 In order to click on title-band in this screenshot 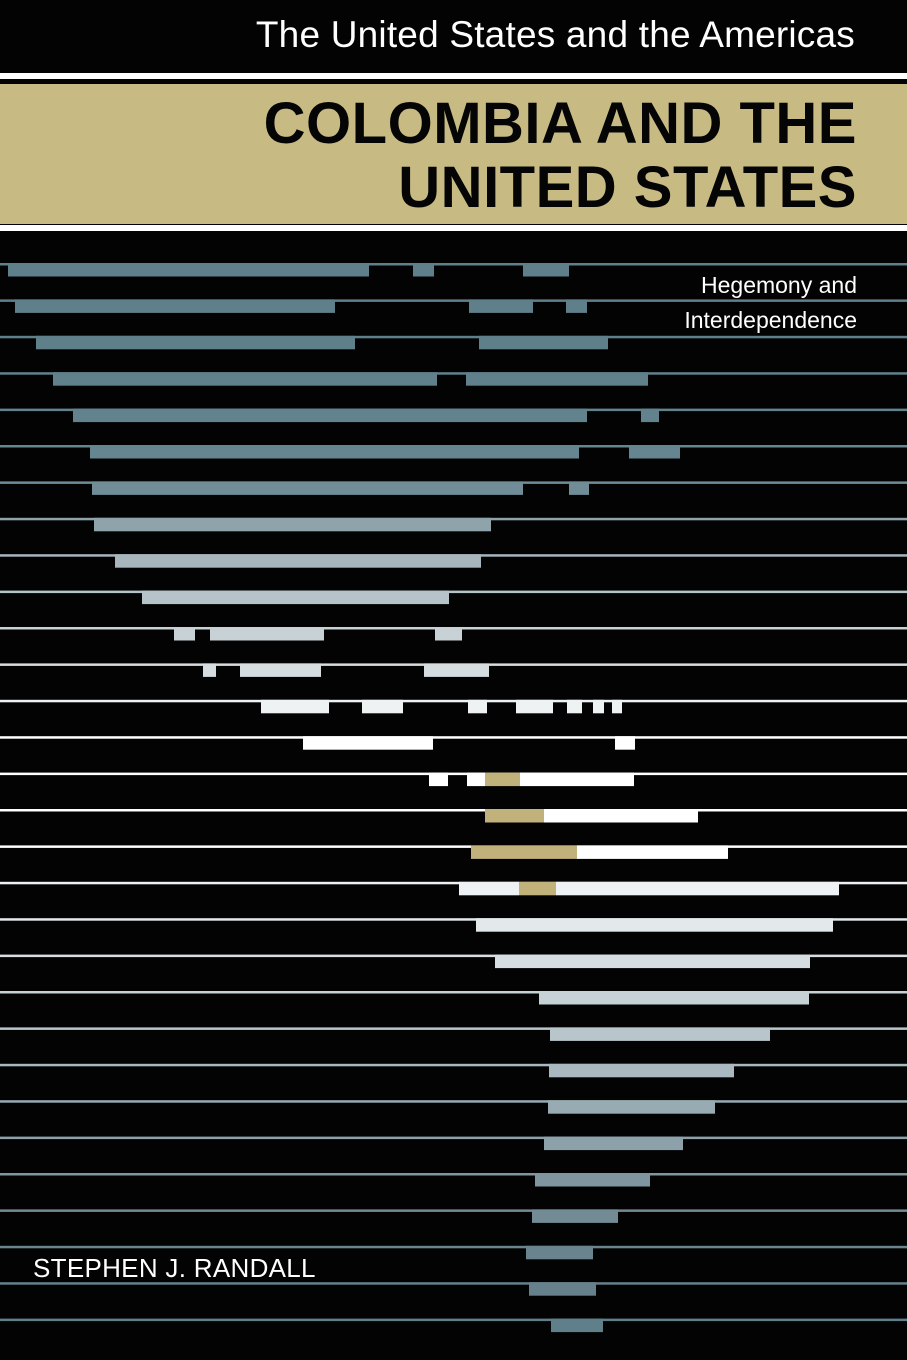, I will do `click(453, 154)`.